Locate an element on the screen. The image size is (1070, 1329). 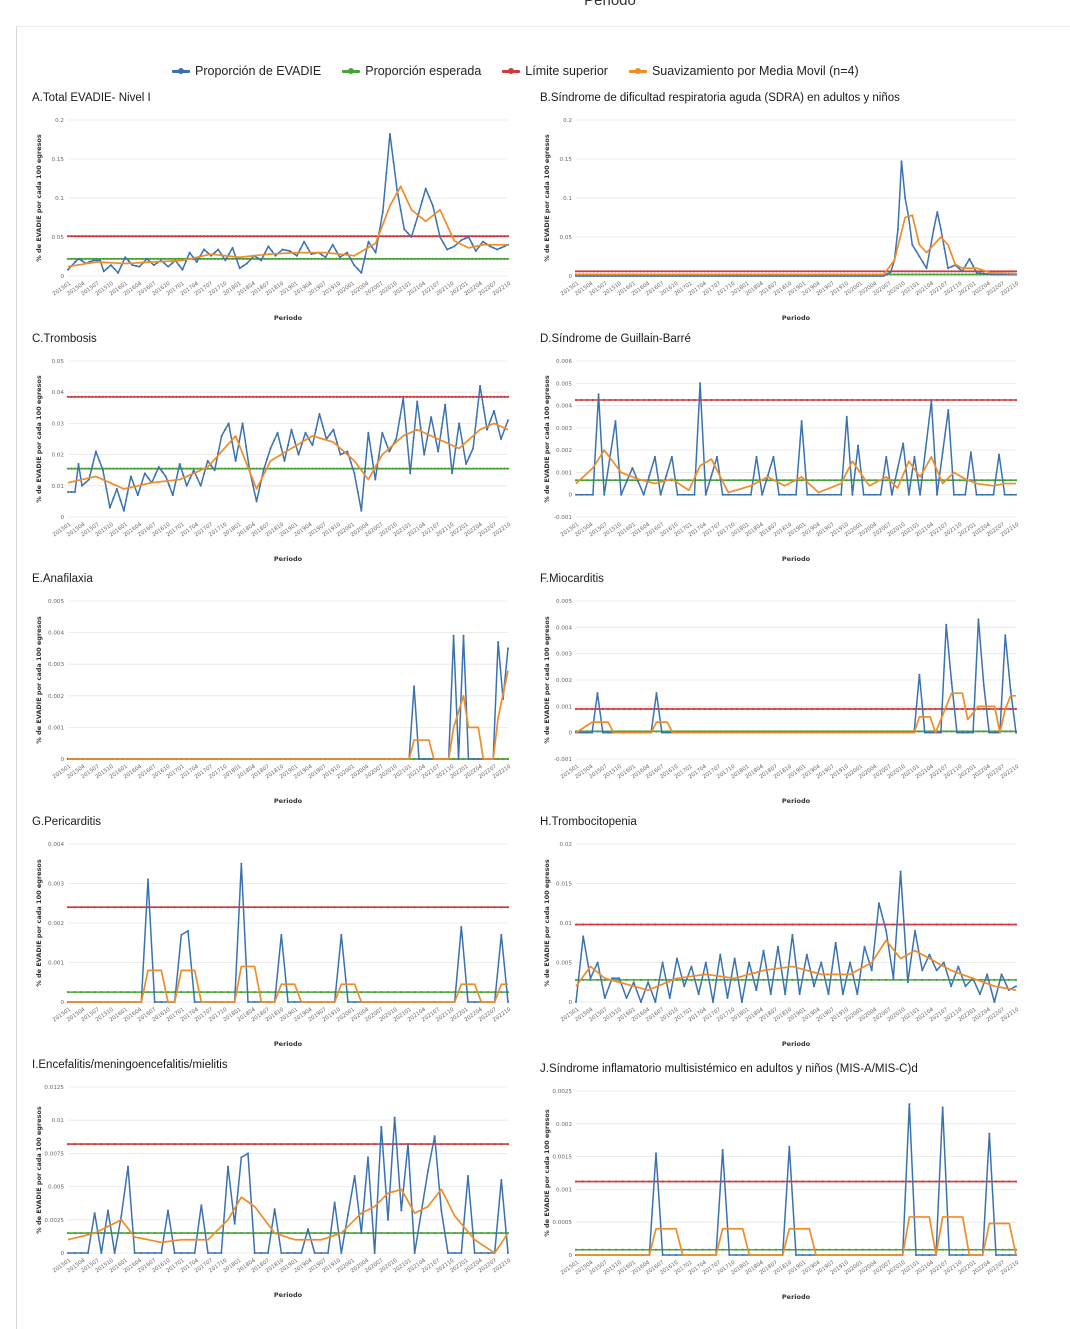
evadie-series is located at coordinates (288, 697).